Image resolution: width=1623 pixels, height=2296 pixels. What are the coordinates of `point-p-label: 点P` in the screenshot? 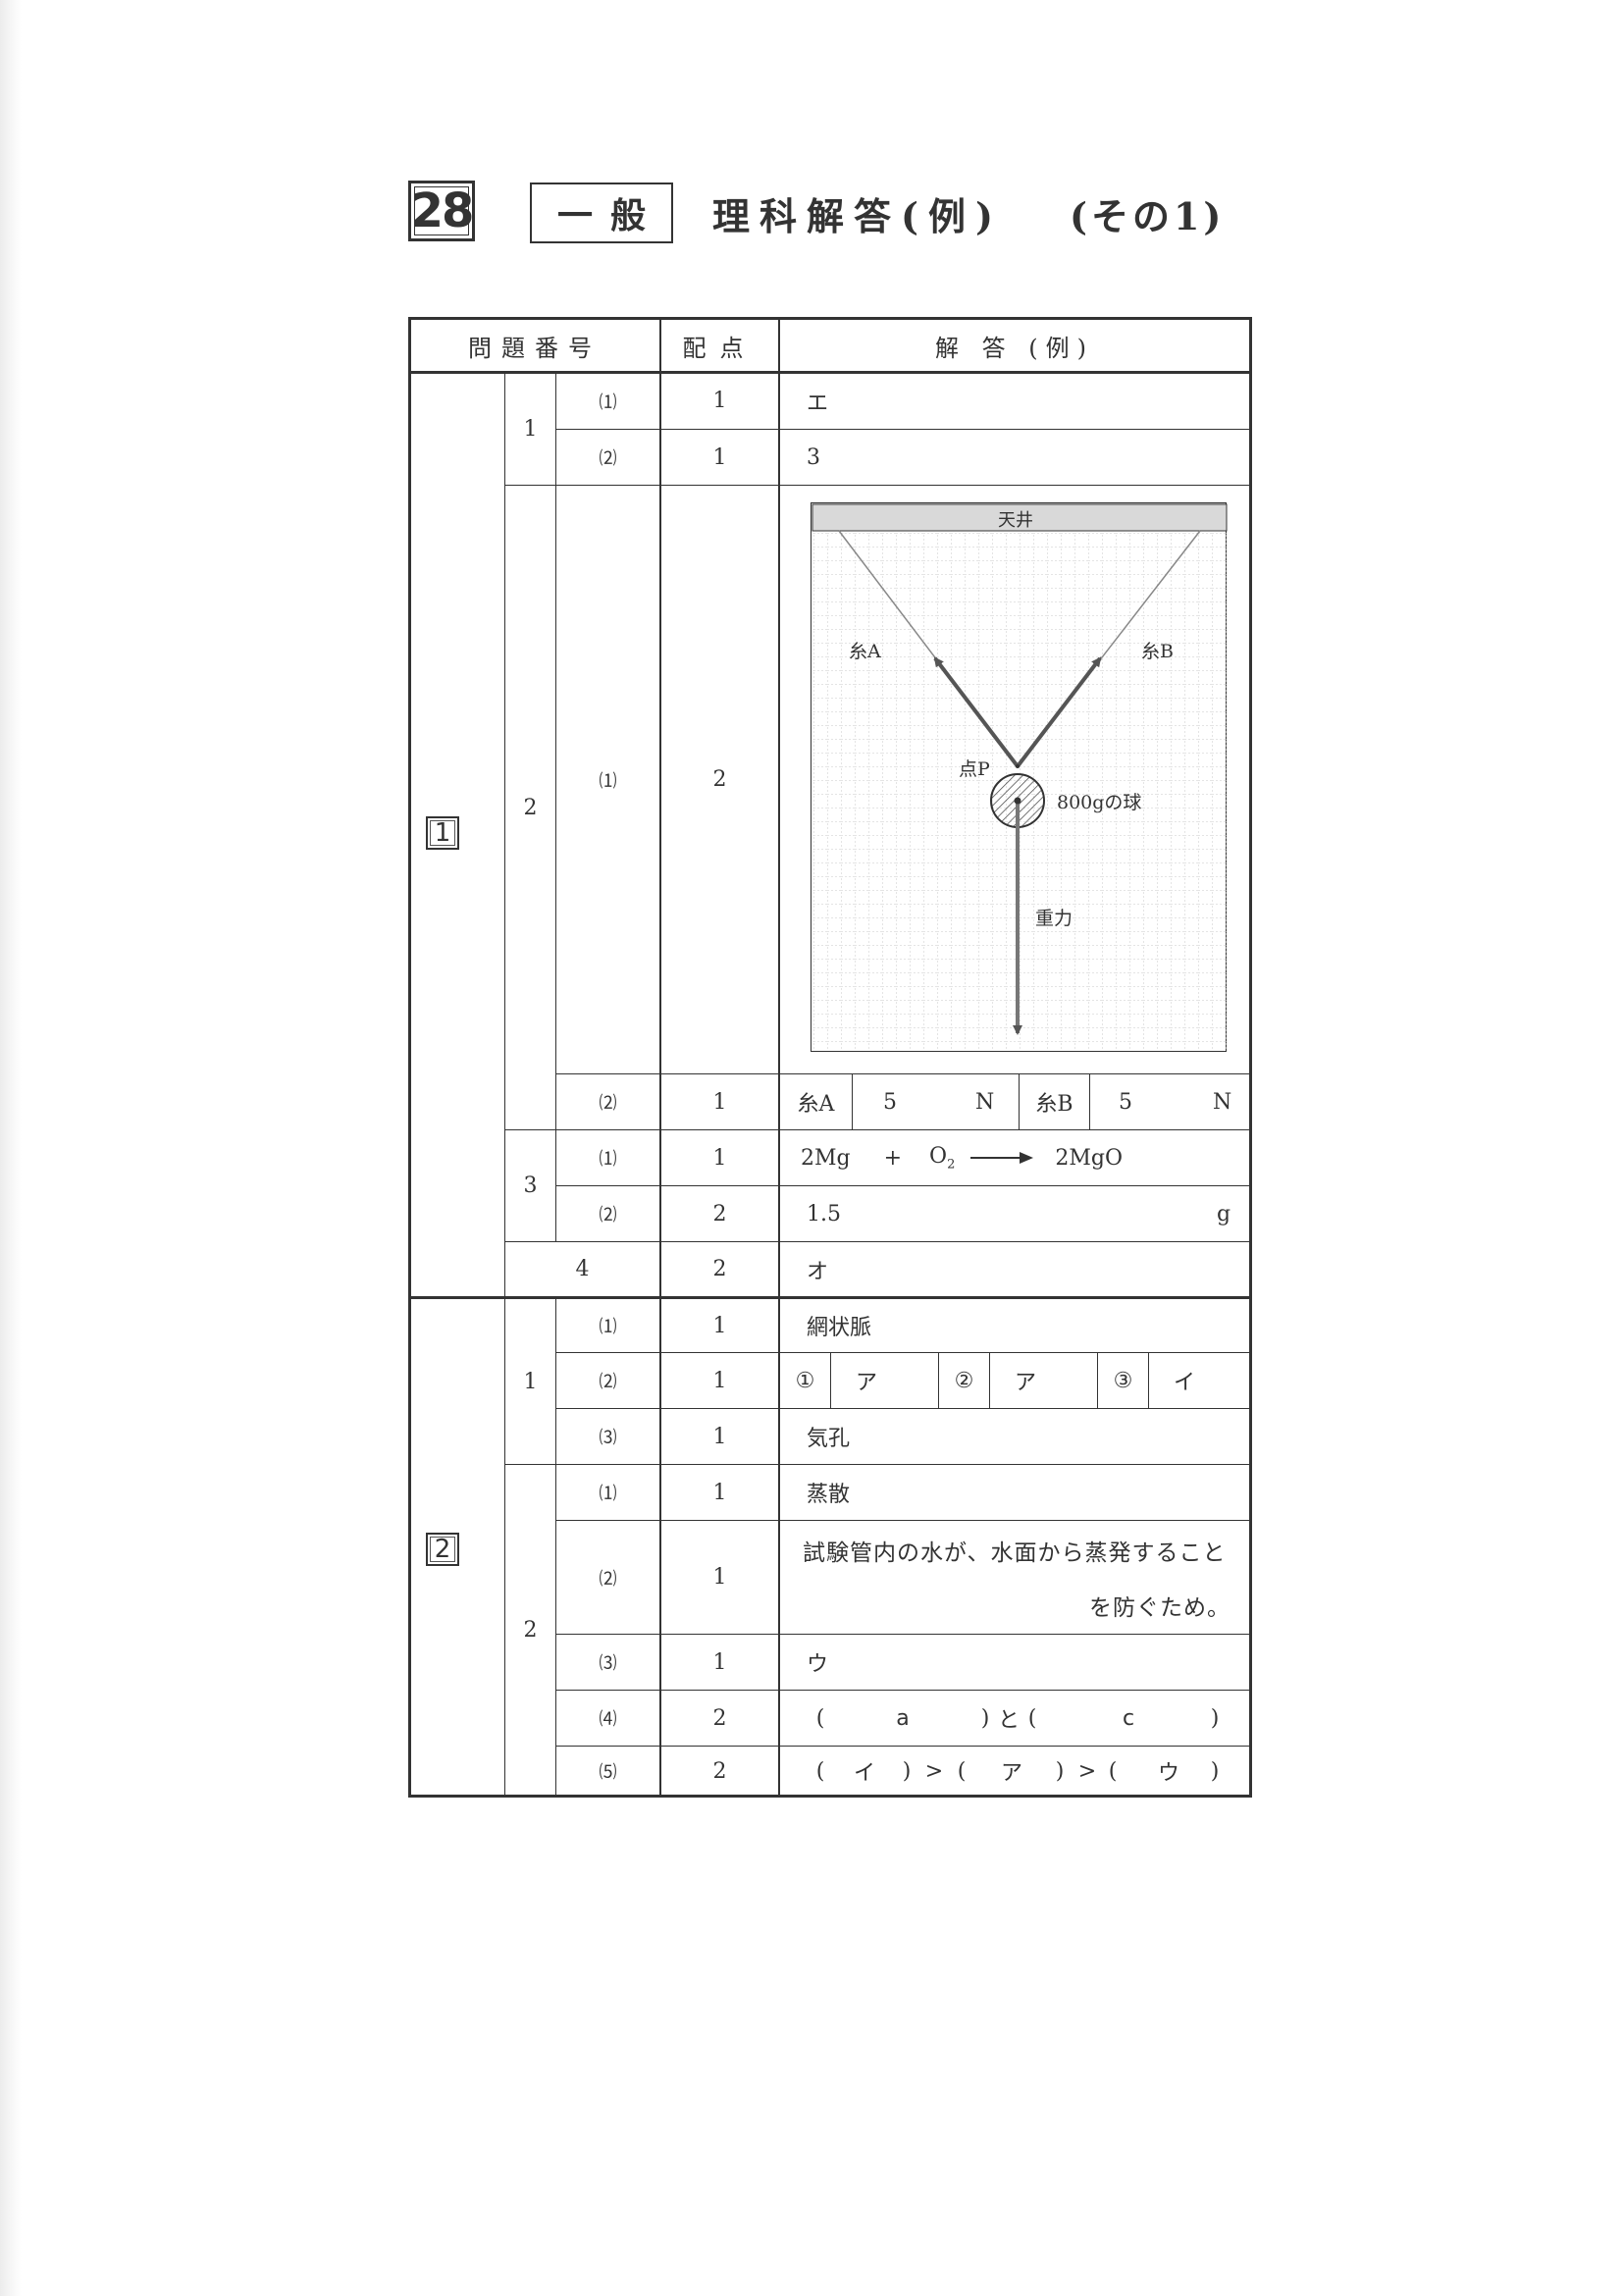 It's located at (974, 769).